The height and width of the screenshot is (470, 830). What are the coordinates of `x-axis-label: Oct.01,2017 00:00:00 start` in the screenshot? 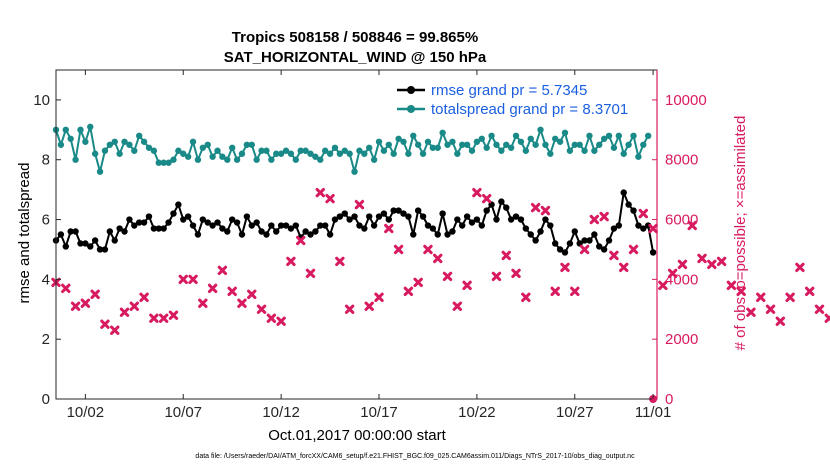 It's located at (357, 435).